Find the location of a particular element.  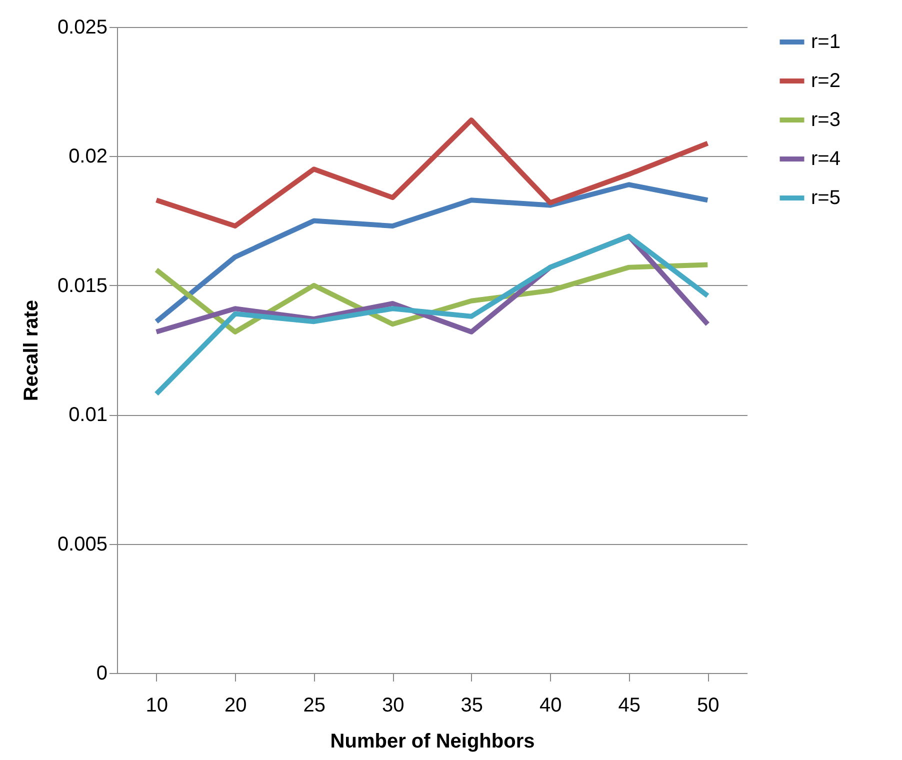

x-tick-label: 30 is located at coordinates (393, 705).